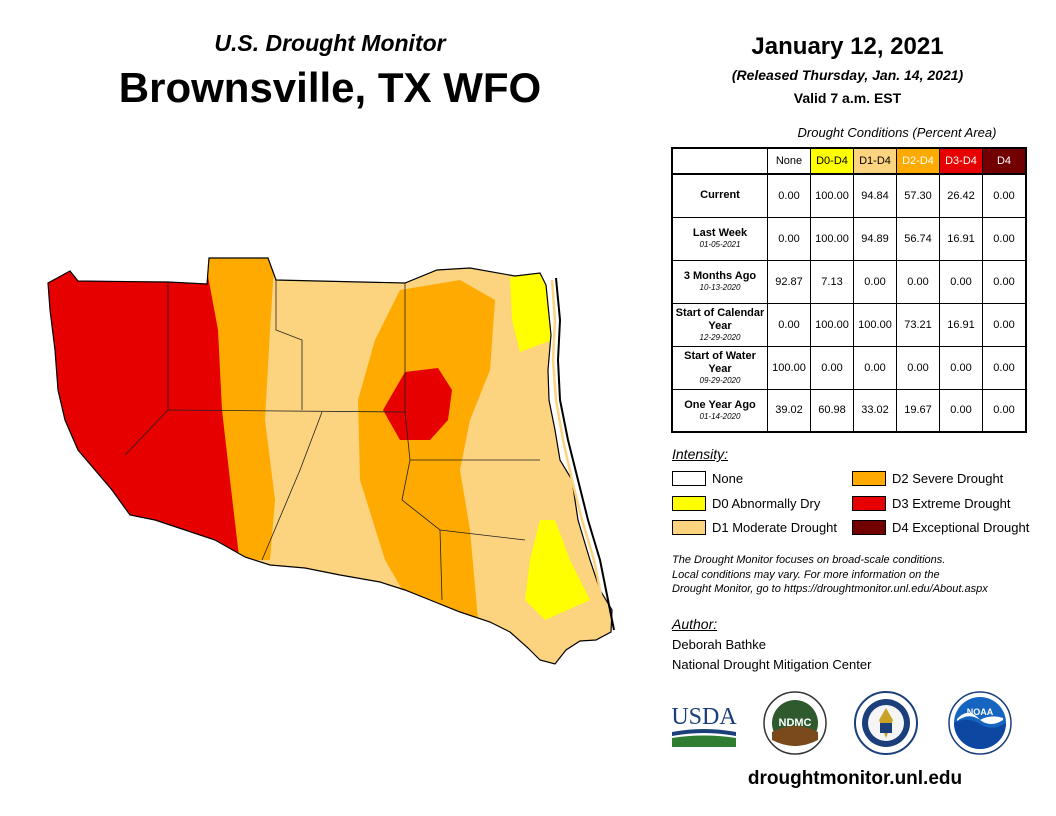  I want to click on table-cell: 60.98, so click(832, 410).